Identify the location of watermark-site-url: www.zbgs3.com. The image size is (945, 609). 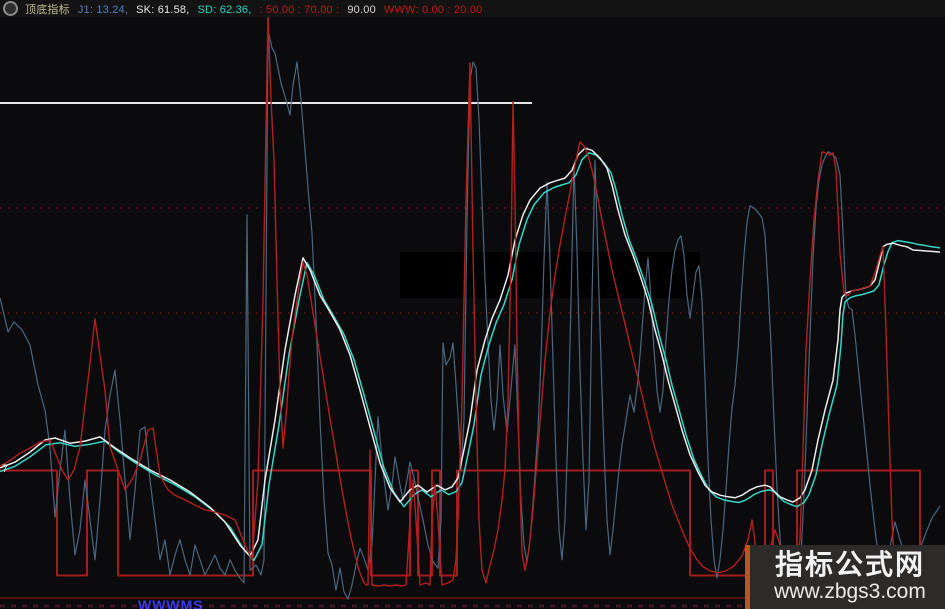
(850, 591).